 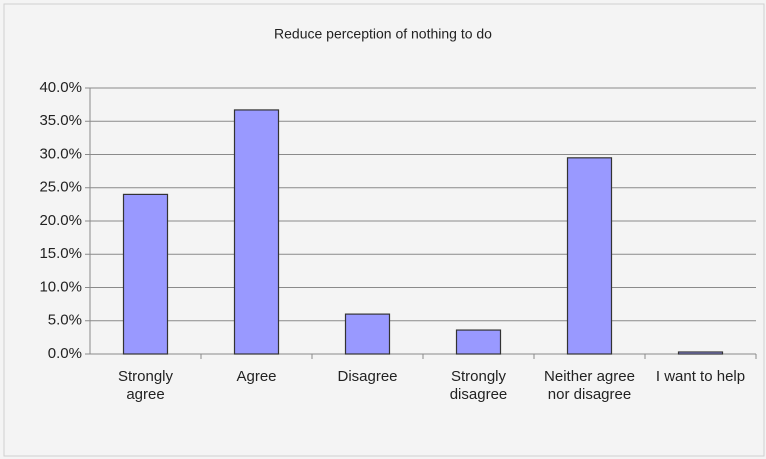 What do you see at coordinates (60, 220) in the screenshot?
I see `y-tick-label: 20.0%` at bounding box center [60, 220].